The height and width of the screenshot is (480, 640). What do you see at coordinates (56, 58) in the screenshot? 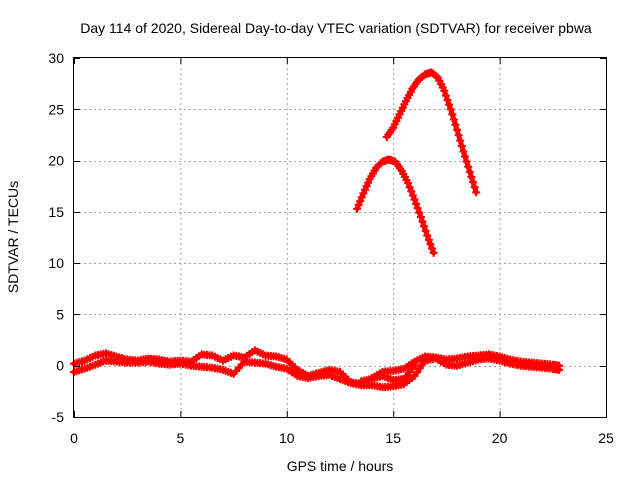
I see `y-tick-label: 30` at bounding box center [56, 58].